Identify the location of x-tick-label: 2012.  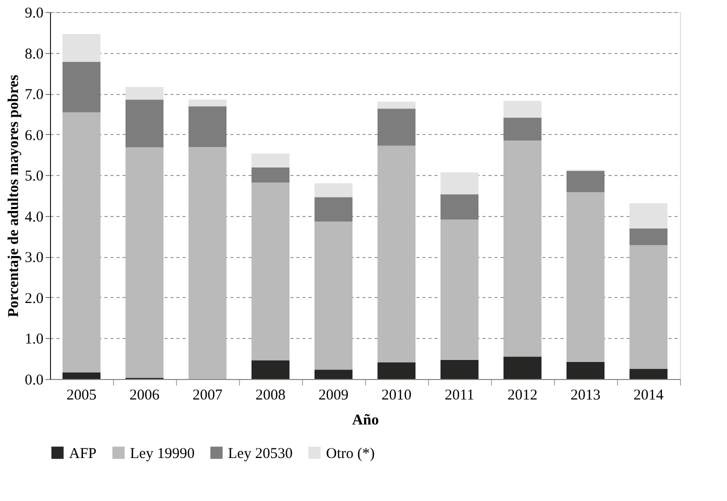
(523, 396).